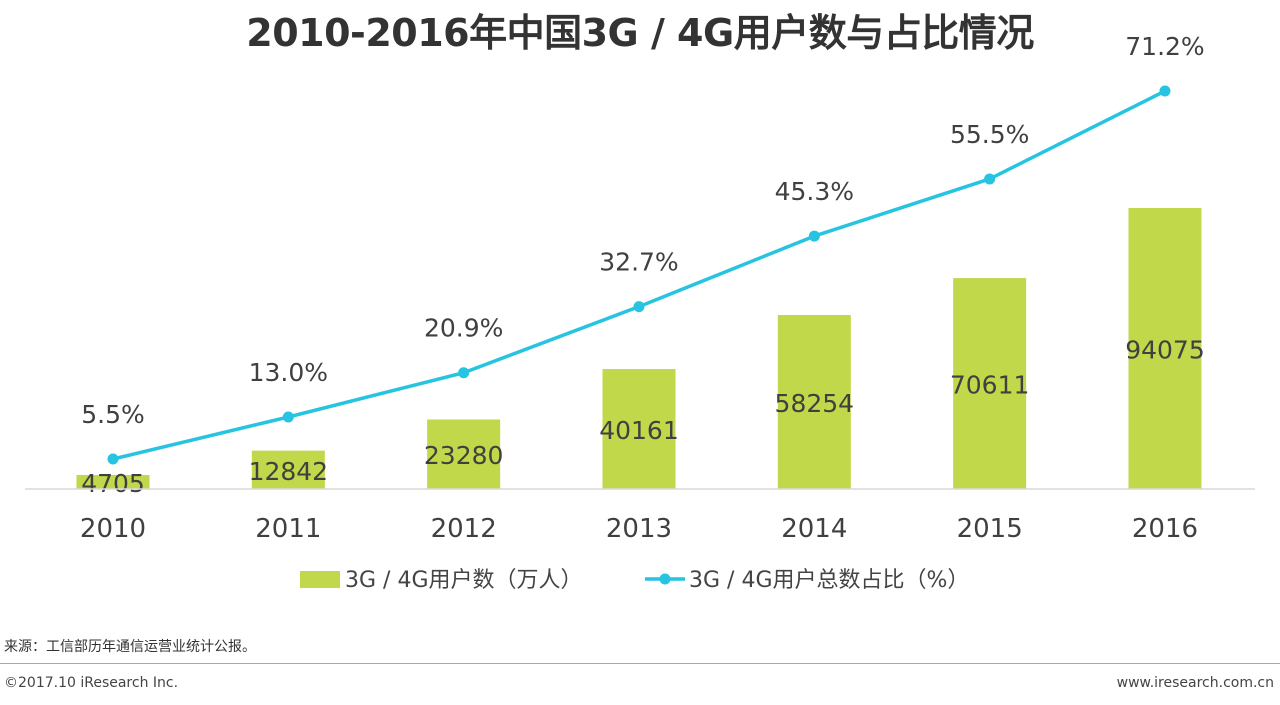 This screenshot has height=705, width=1280. I want to click on bar-label-2014: 58254, so click(815, 403).